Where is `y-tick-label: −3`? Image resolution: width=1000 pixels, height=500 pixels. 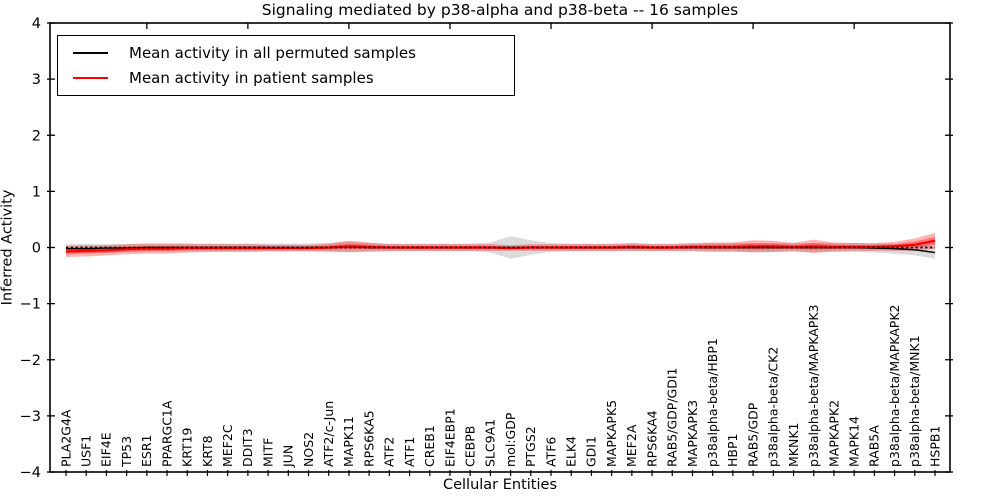 y-tick-label: −3 is located at coordinates (30, 417).